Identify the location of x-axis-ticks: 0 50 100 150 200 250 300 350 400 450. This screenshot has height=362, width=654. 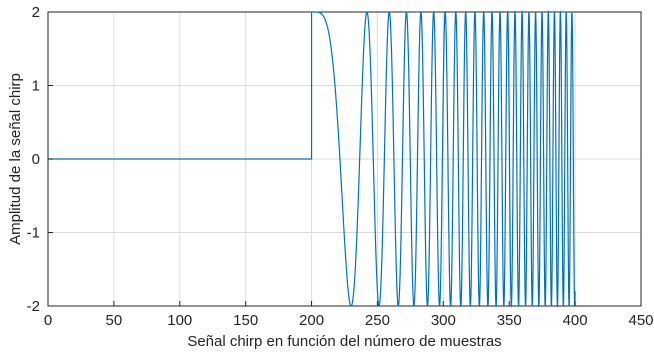
(349, 315).